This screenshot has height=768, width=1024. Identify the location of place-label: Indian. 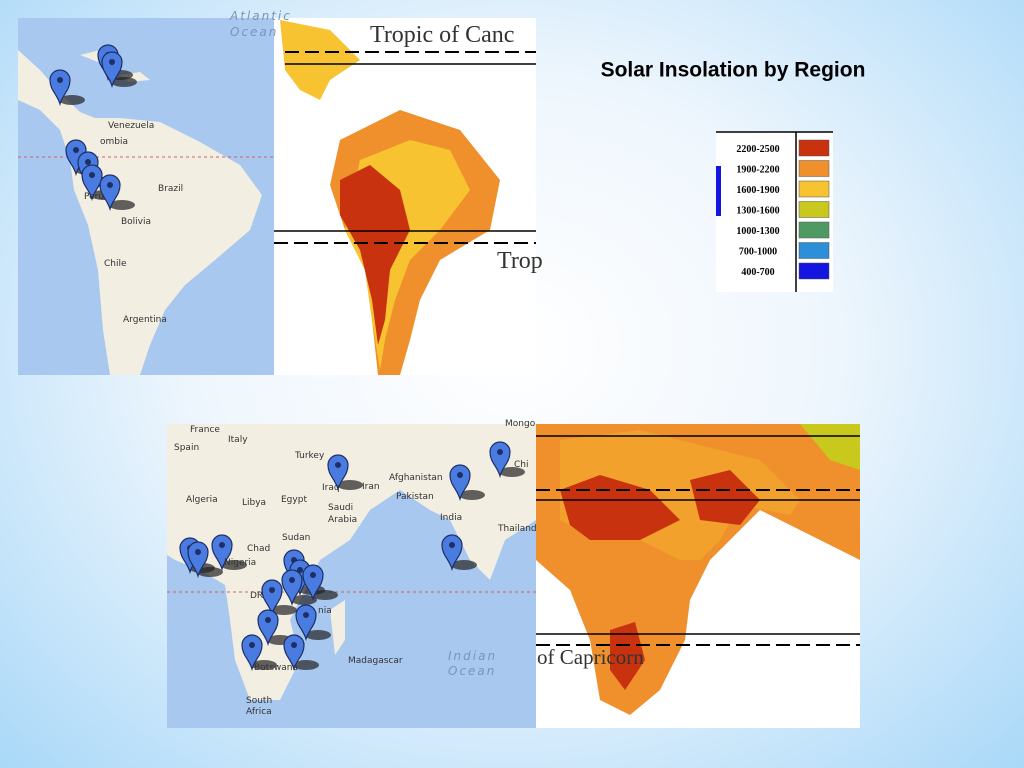
(472, 656).